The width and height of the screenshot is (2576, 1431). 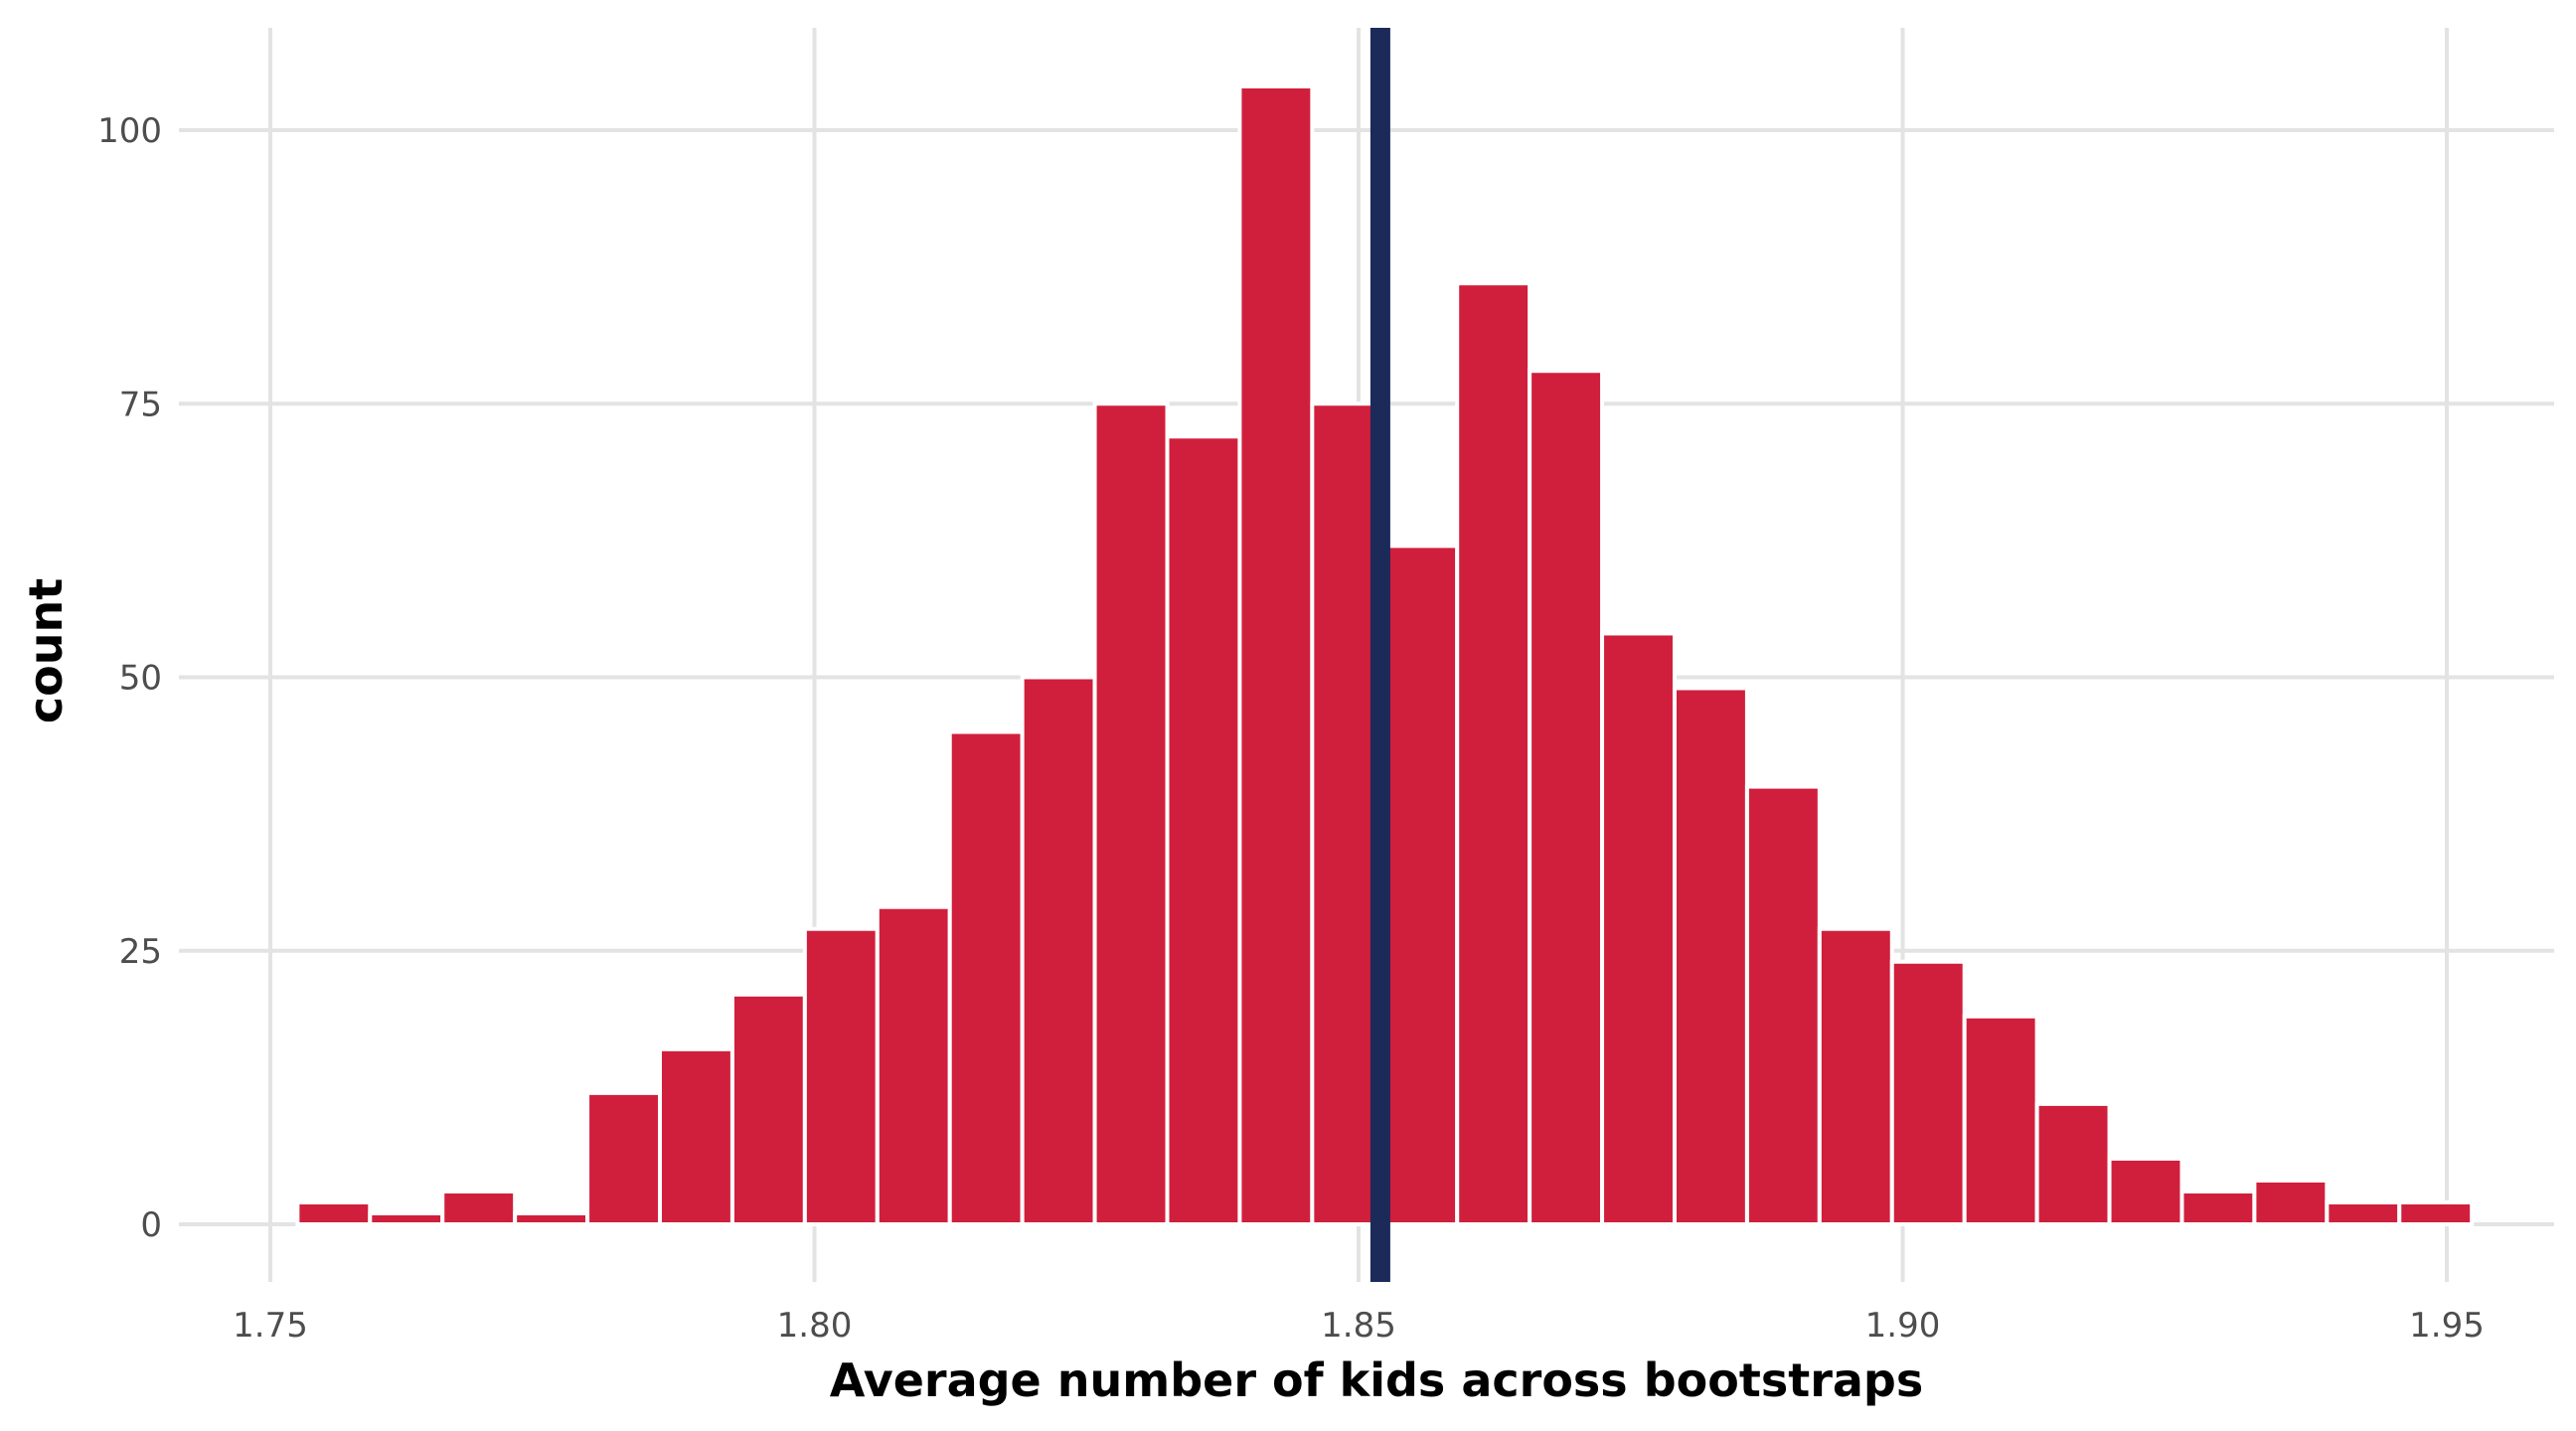 What do you see at coordinates (140, 404) in the screenshot?
I see `y-tick-label: 75` at bounding box center [140, 404].